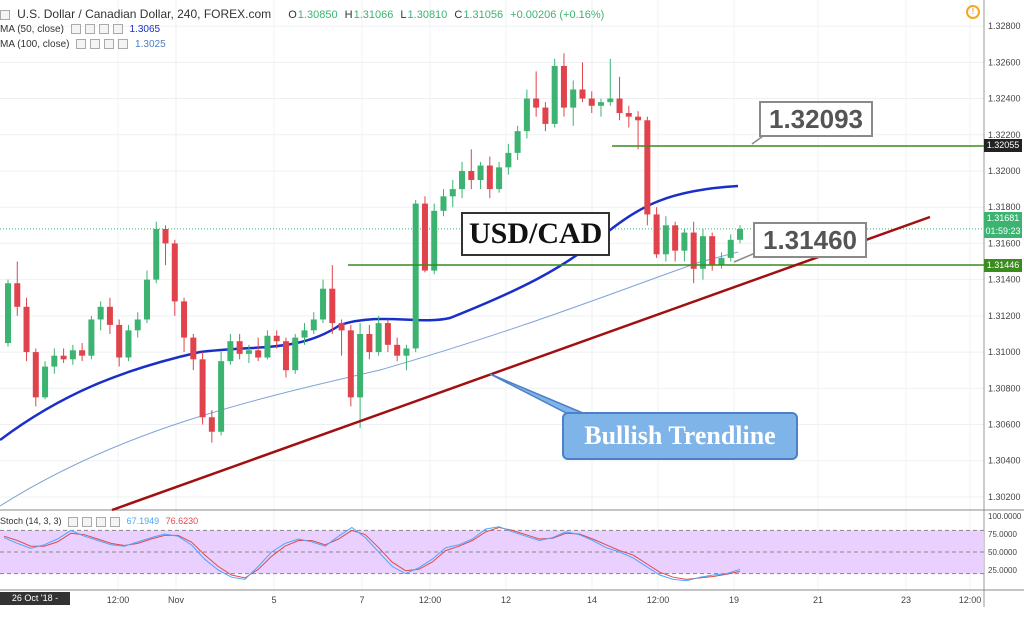 The height and width of the screenshot is (618, 1024). Describe the element at coordinates (1004, 461) in the screenshot. I see `y-tick-label: 1.30400` at that location.